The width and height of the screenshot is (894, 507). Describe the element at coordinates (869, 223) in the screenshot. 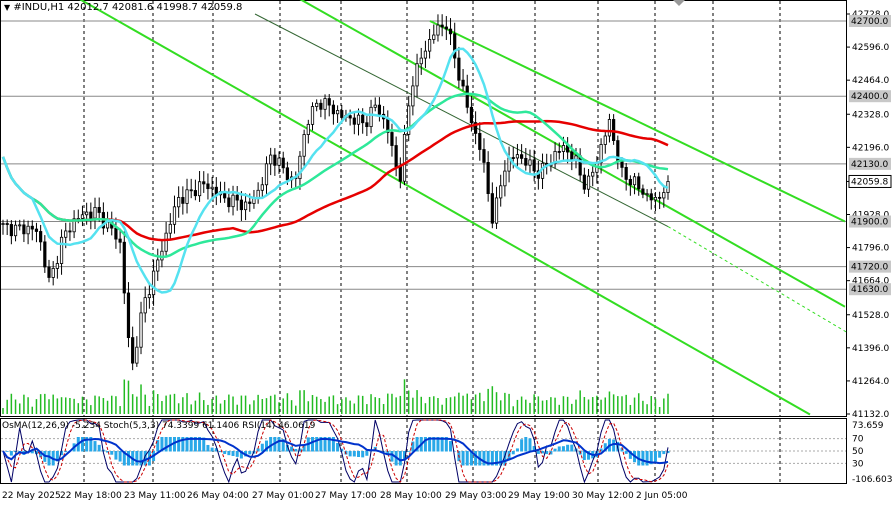

I see `level-label: 41900.0` at that location.